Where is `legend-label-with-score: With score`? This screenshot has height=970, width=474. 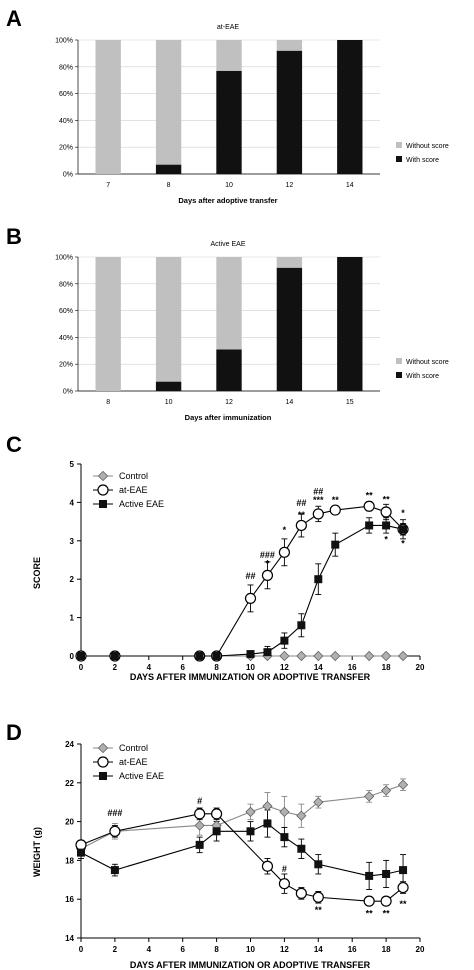
legend-label-with-score: With score is located at coordinates (422, 376).